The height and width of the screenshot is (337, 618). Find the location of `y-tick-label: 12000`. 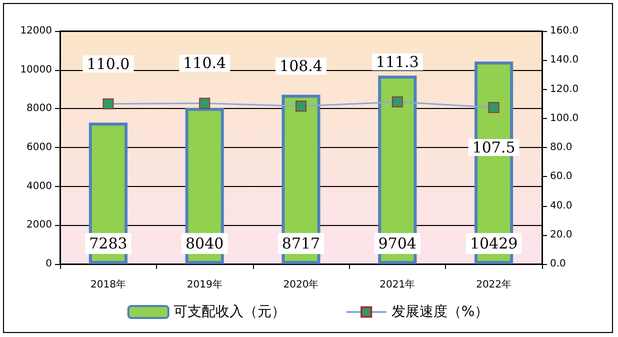

y-tick-label: 12000 is located at coordinates (36, 31).